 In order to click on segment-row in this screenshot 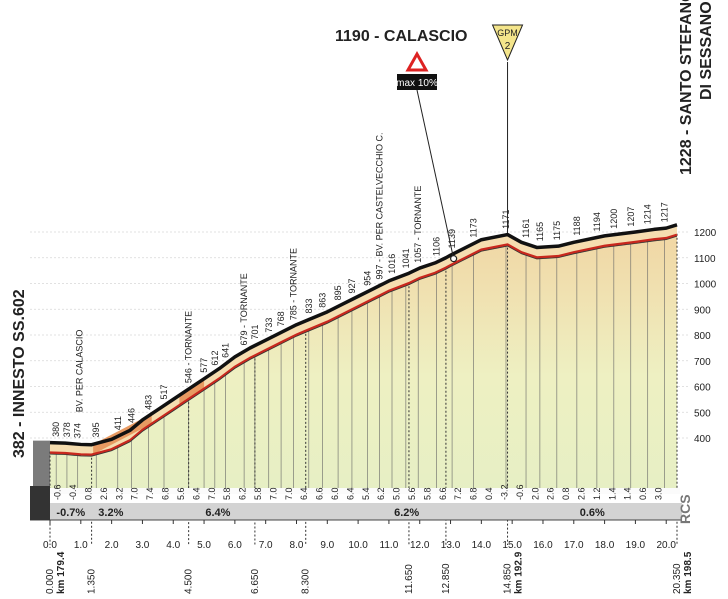, I will do `click(356, 511)`.